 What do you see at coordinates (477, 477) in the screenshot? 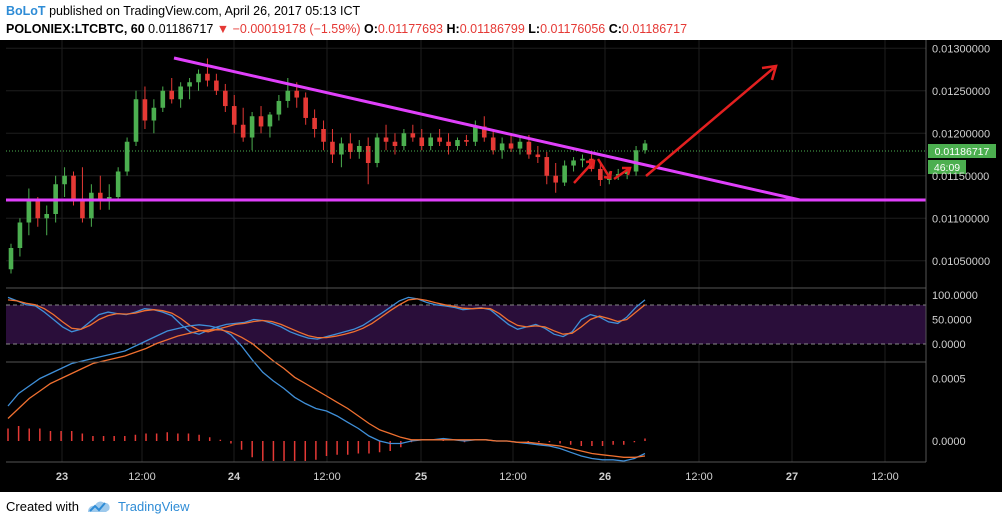
I see `time-axis: 23 12:00 24 12:00 25 12:00 26 12:00 27 12:00` at bounding box center [477, 477].